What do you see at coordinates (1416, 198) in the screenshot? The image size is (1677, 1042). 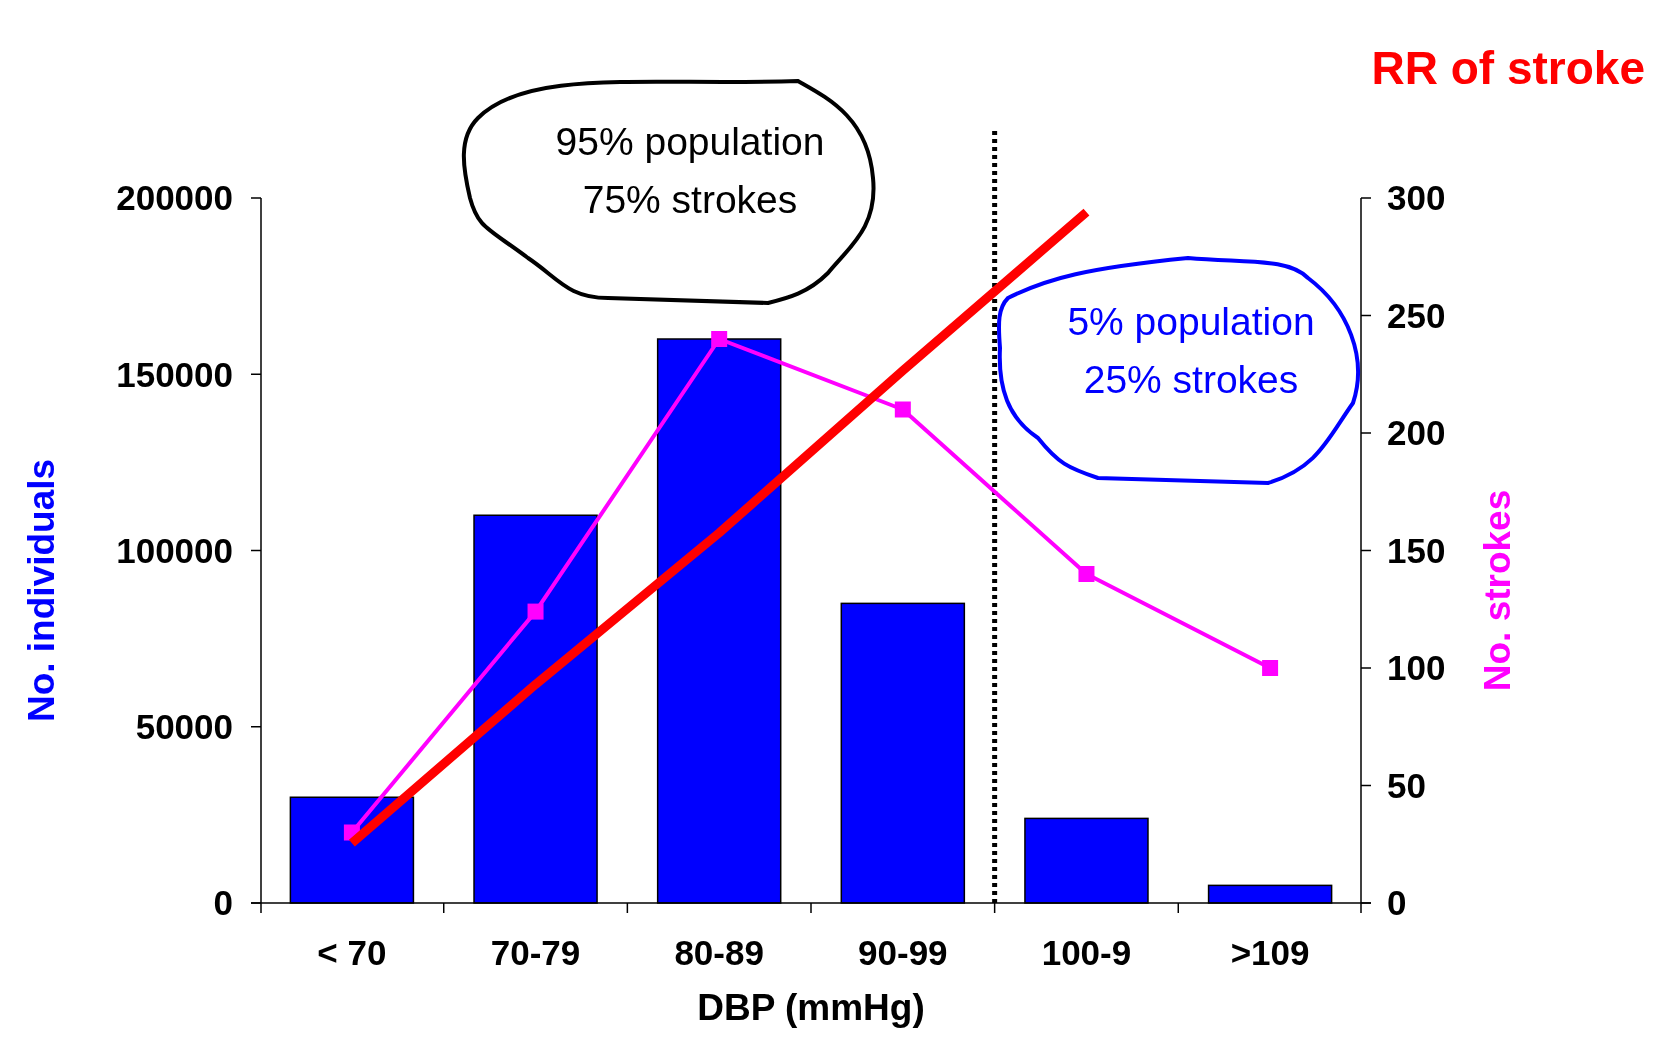 I see `y2-tick-label: 300` at bounding box center [1416, 198].